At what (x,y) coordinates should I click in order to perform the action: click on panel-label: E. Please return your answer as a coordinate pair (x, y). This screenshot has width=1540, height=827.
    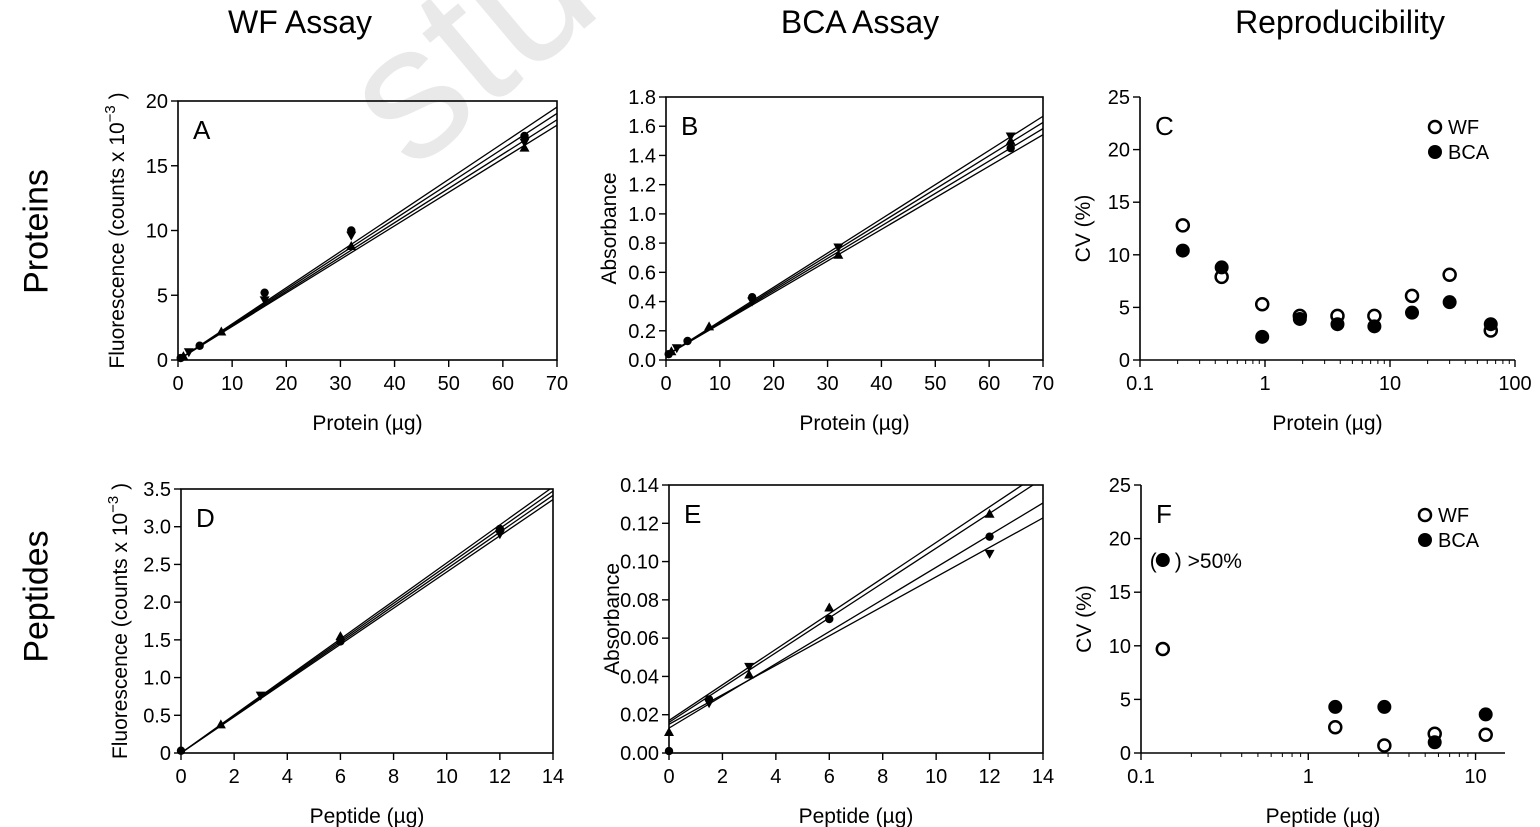
    Looking at the image, I should click on (692, 514).